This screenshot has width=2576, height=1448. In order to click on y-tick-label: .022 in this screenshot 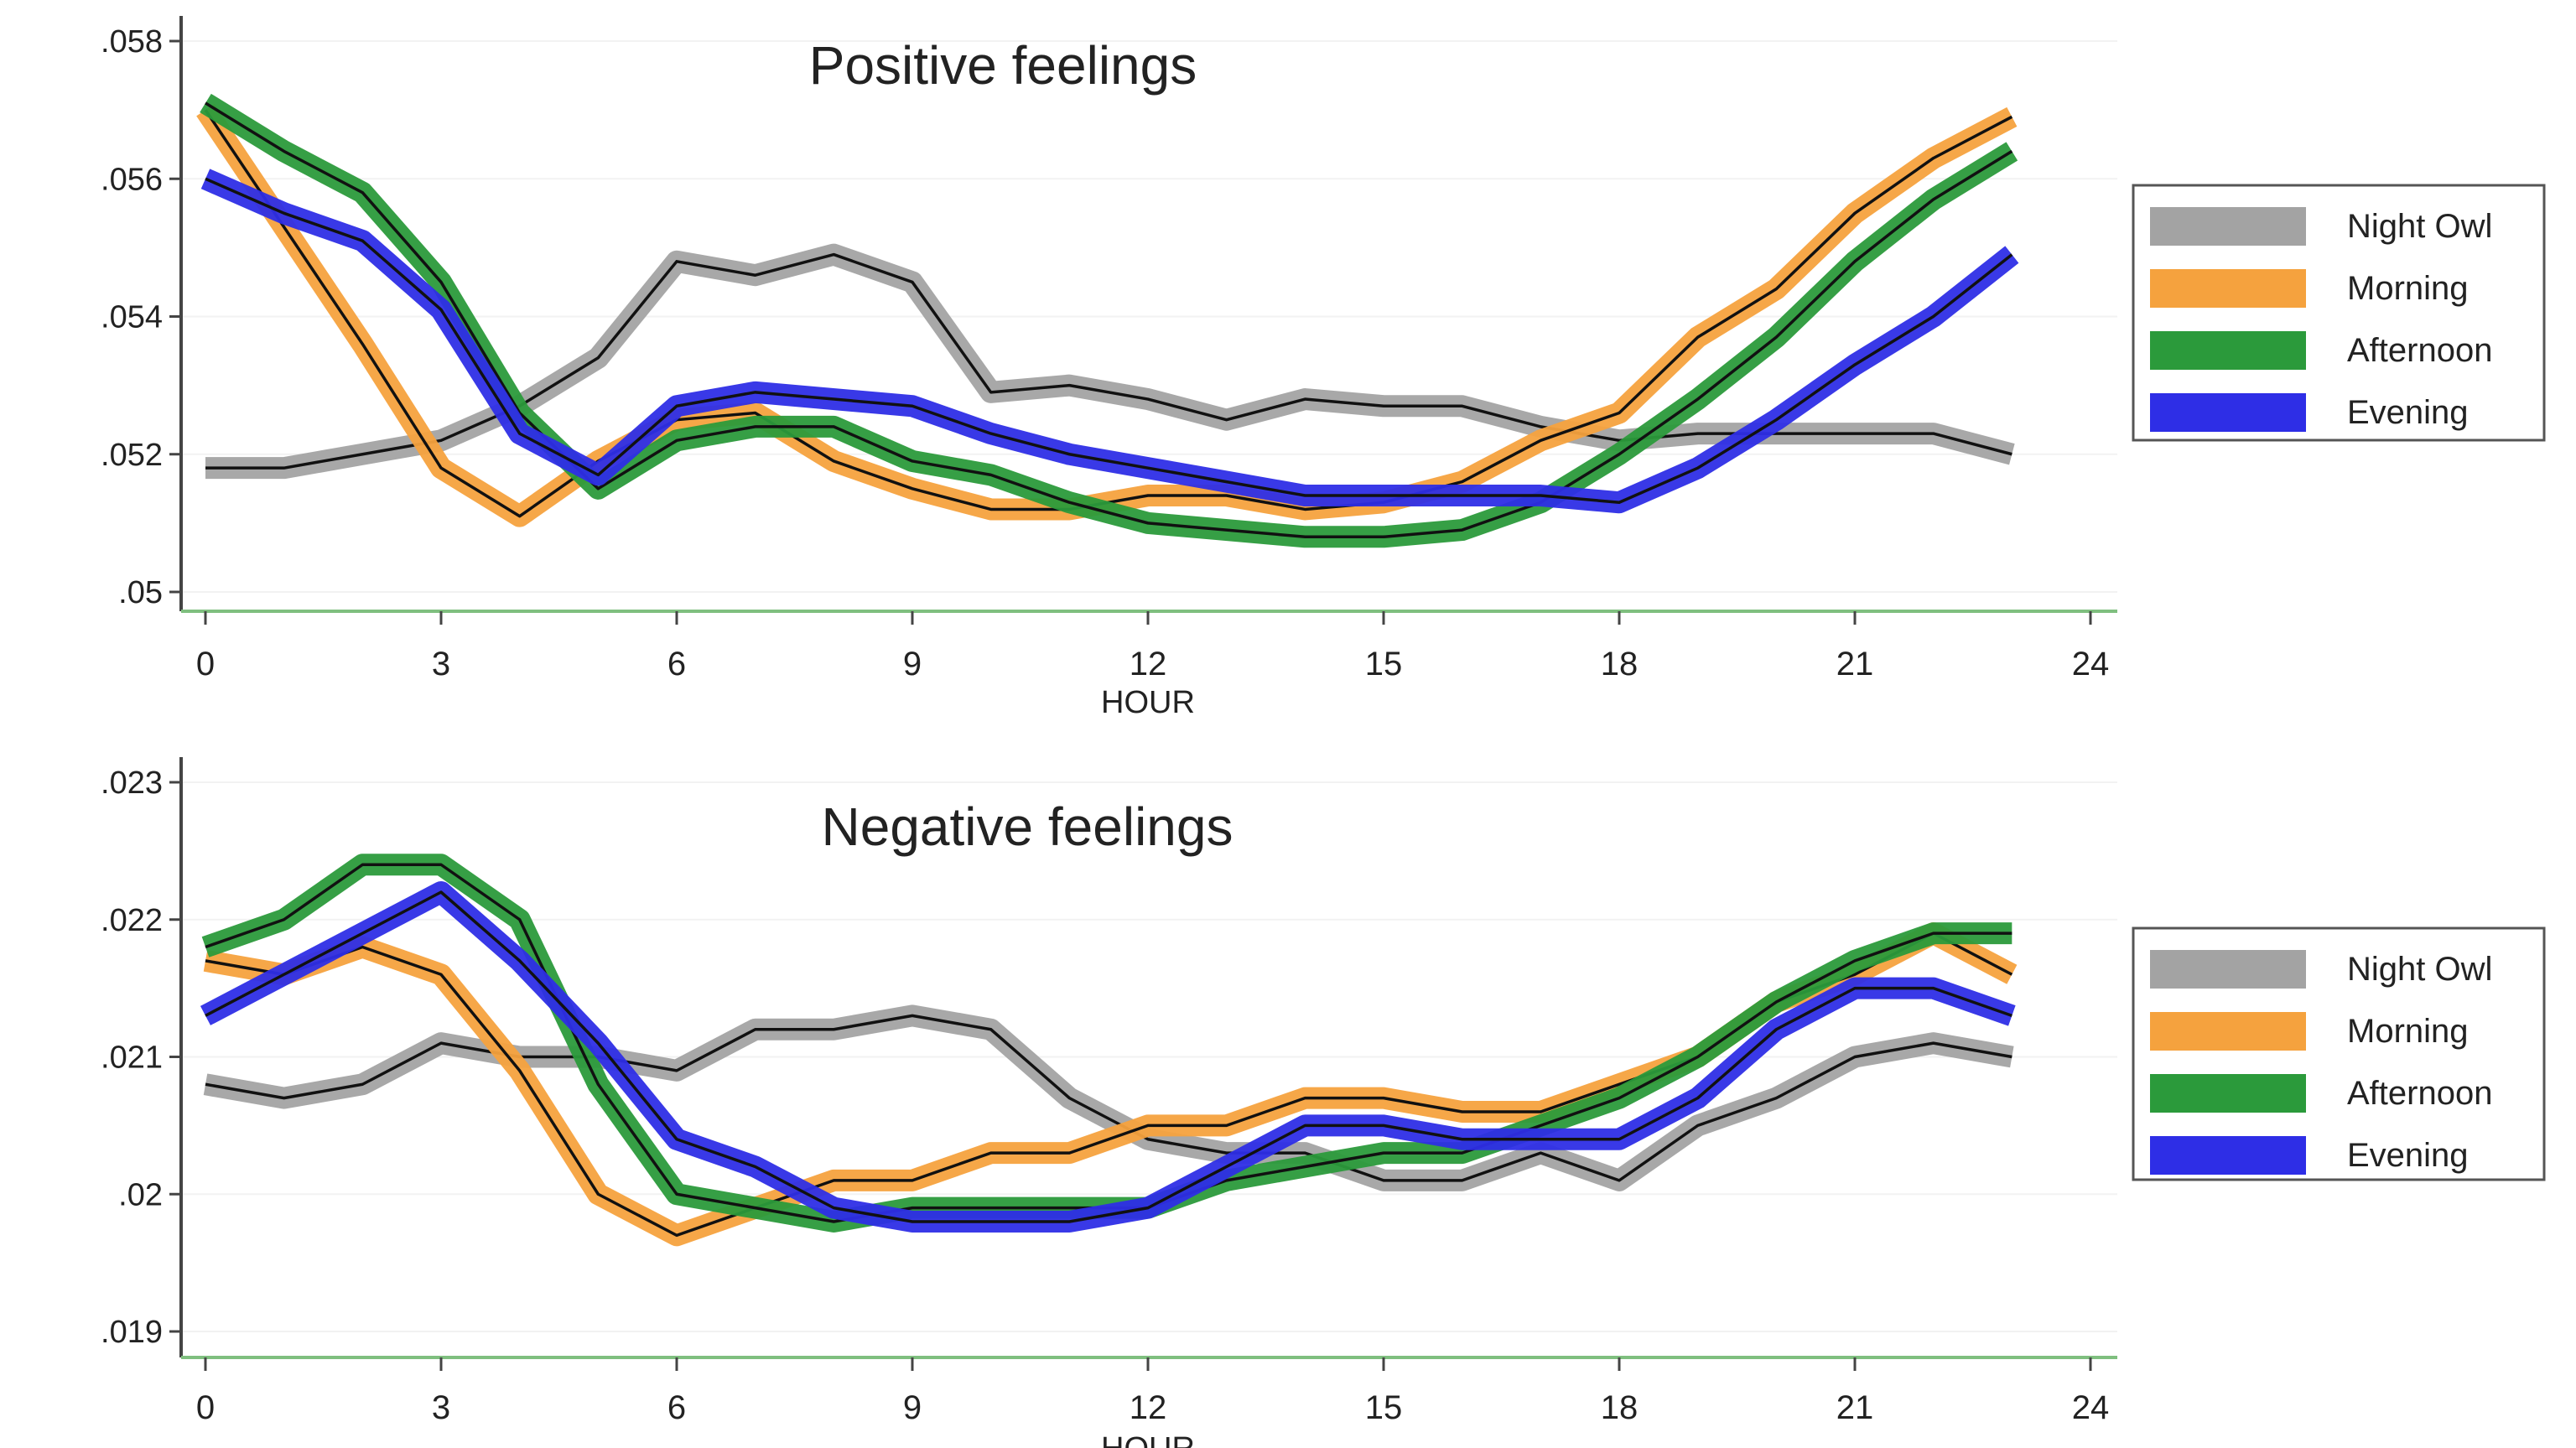, I will do `click(132, 920)`.